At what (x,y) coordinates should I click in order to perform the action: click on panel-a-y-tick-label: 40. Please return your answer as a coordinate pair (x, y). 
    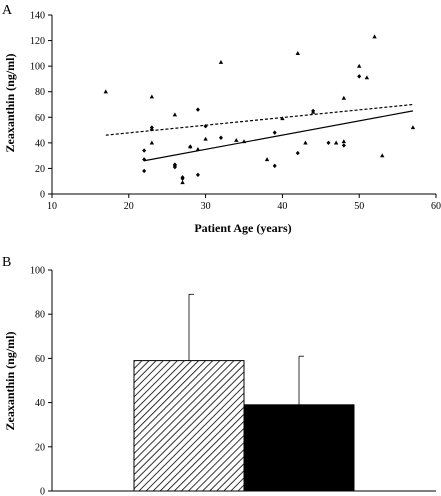
    Looking at the image, I should click on (40, 143).